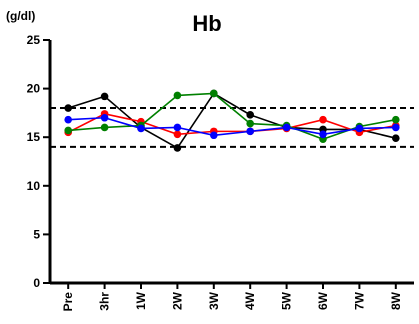 This screenshot has width=419, height=324. What do you see at coordinates (34, 137) in the screenshot?
I see `y-tick-label: 15` at bounding box center [34, 137].